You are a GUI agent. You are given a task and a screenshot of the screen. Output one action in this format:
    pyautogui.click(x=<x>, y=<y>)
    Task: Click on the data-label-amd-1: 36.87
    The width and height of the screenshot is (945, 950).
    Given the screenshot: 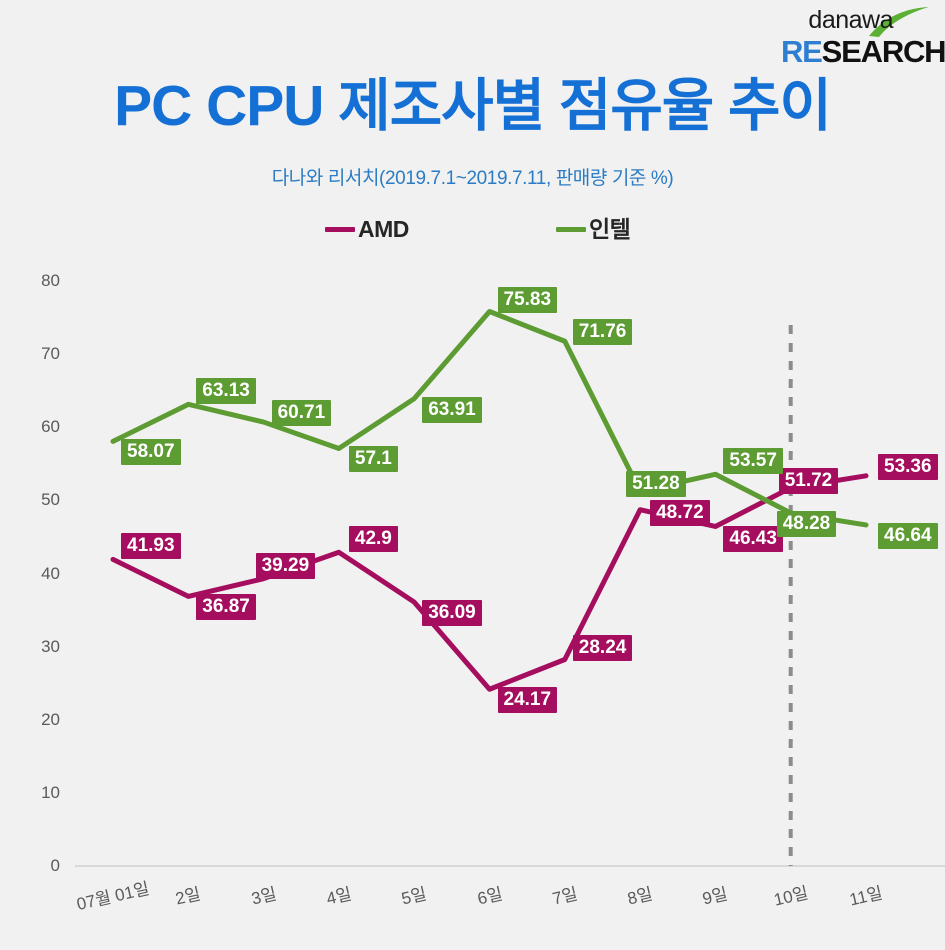 What is the action you would take?
    pyautogui.click(x=226, y=607)
    